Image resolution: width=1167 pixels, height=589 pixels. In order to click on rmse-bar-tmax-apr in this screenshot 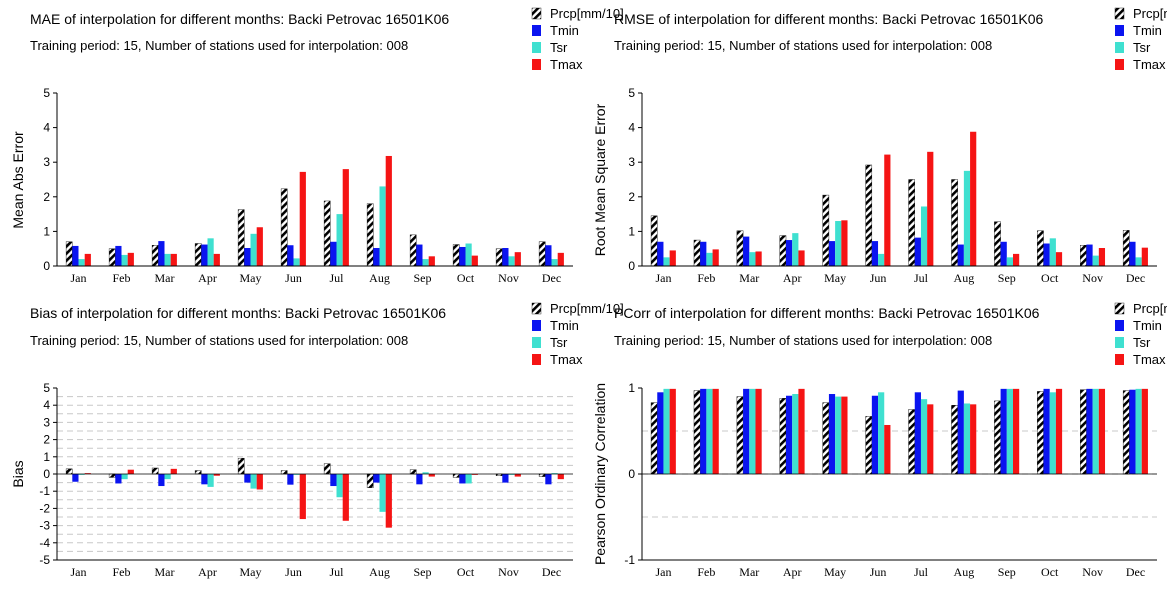, I will do `click(801, 258)`.